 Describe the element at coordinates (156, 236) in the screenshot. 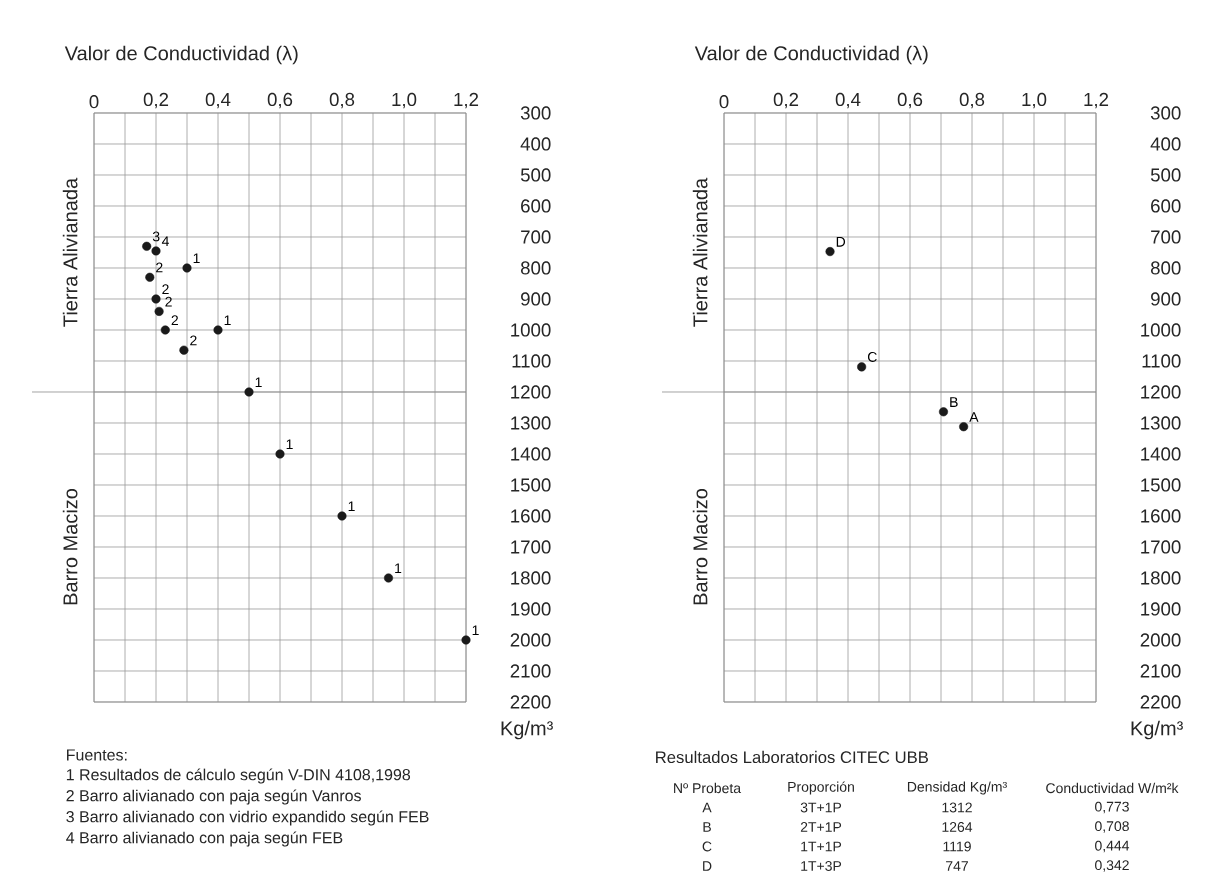

I see `annotation: 3` at that location.